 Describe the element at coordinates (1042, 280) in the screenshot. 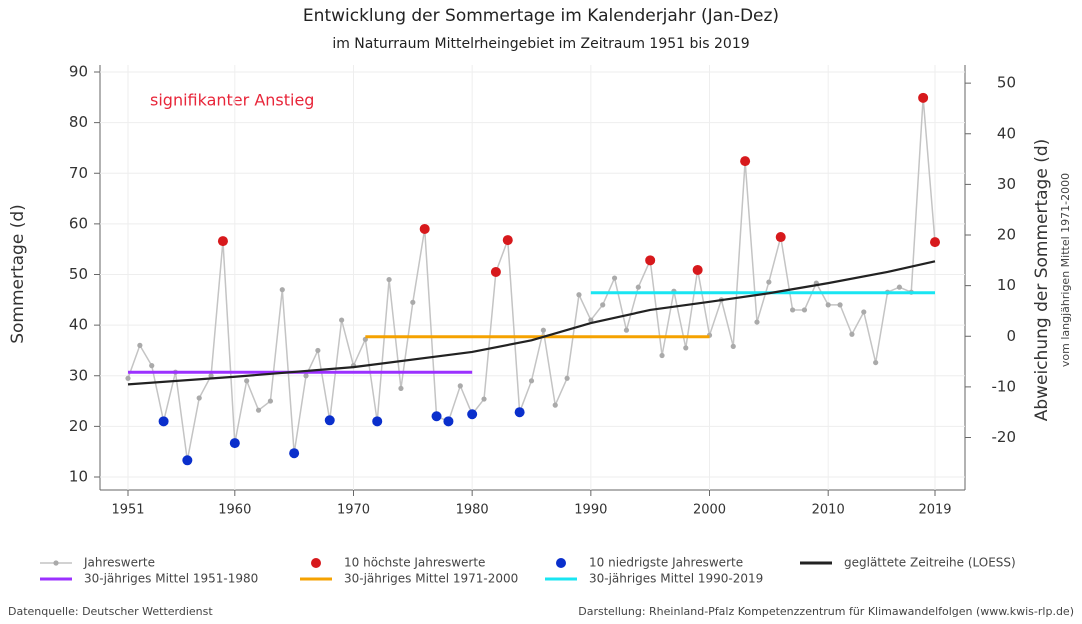

I see `y2-axis-label: Abweichung der Sommertage (d)` at that location.